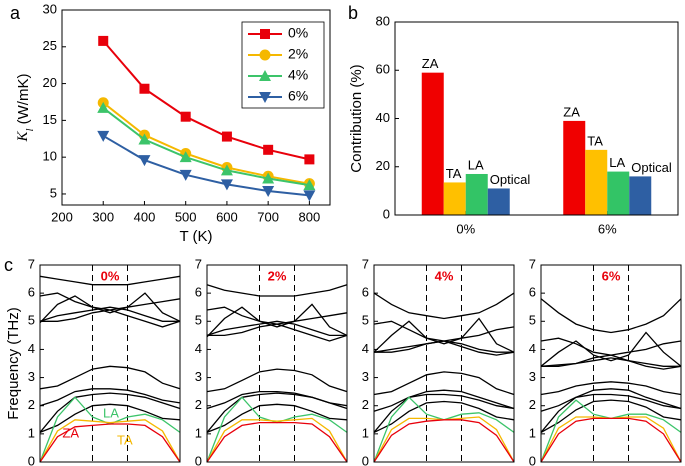 The image size is (685, 466). I want to click on y-axis-label: Contribution (%), so click(356, 118).